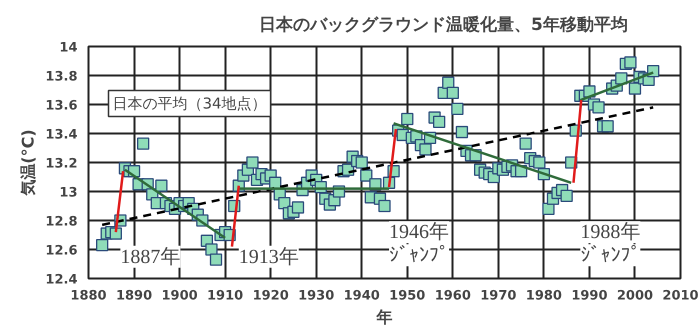 The image size is (700, 329). What do you see at coordinates (61, 222) in the screenshot?
I see `y-tick-label: 12.8` at bounding box center [61, 222].